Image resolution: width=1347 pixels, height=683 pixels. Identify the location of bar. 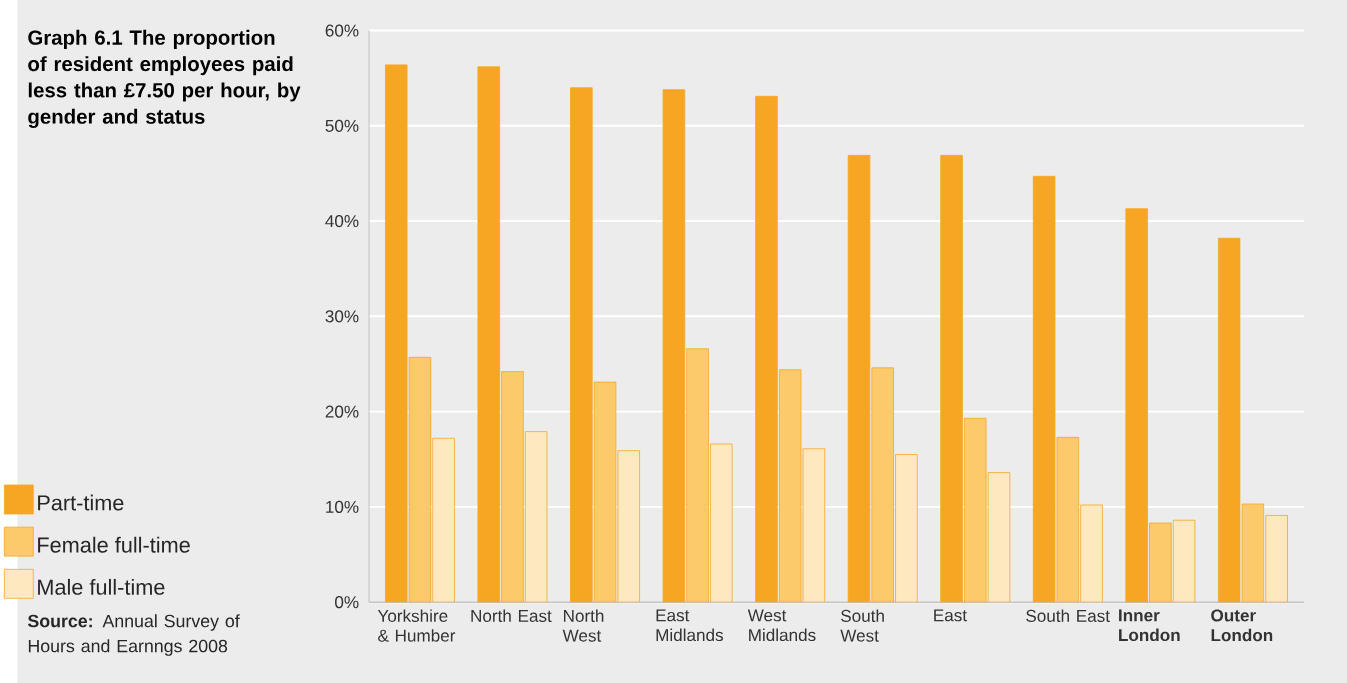
(443, 520).